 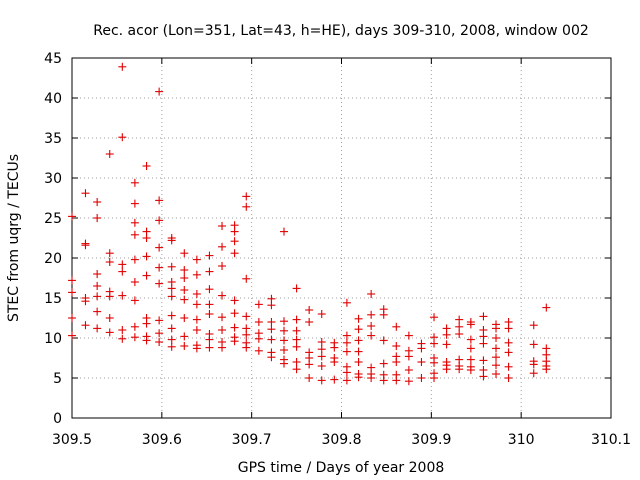 What do you see at coordinates (521, 440) in the screenshot?
I see `x-tick-label: 310` at bounding box center [521, 440].